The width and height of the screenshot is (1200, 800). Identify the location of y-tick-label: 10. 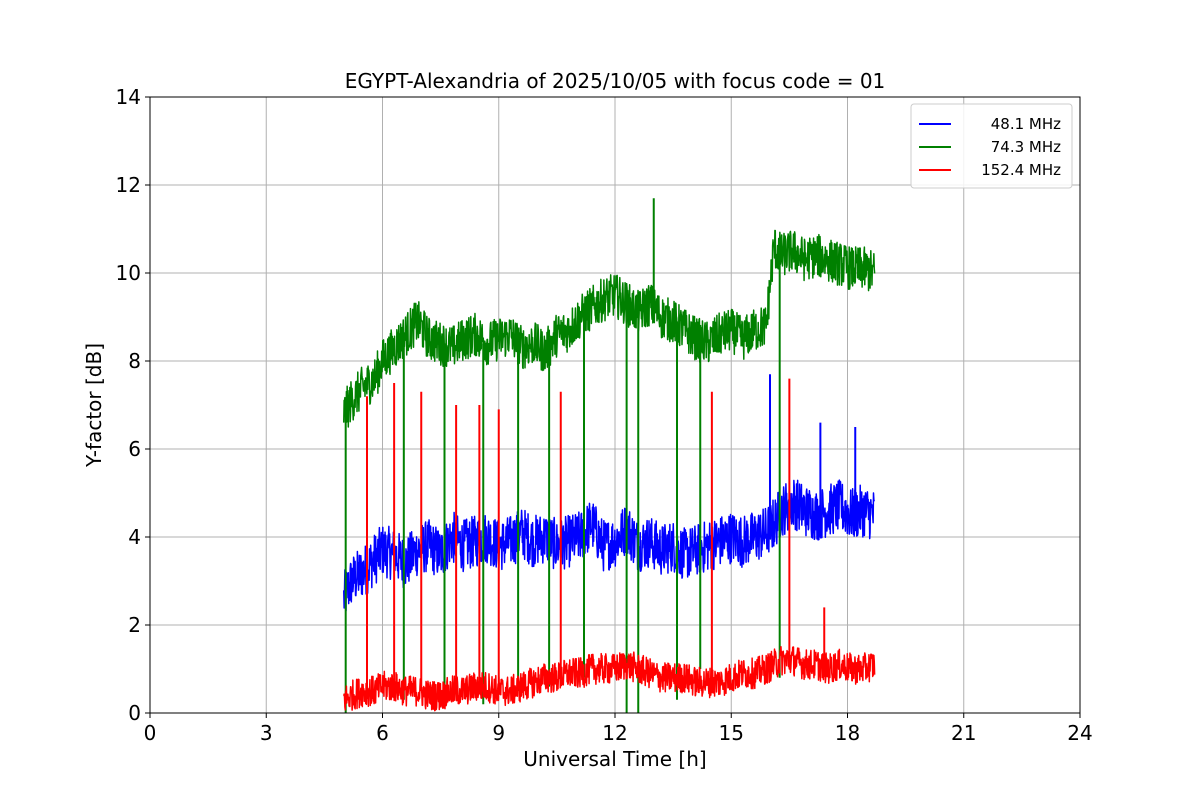
(128, 273).